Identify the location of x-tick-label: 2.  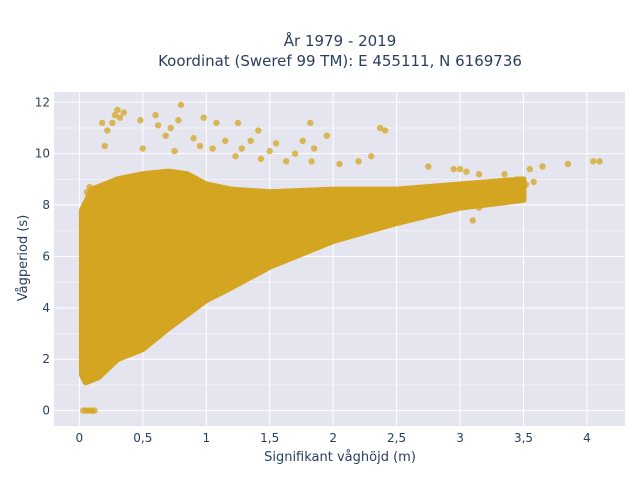
(333, 438).